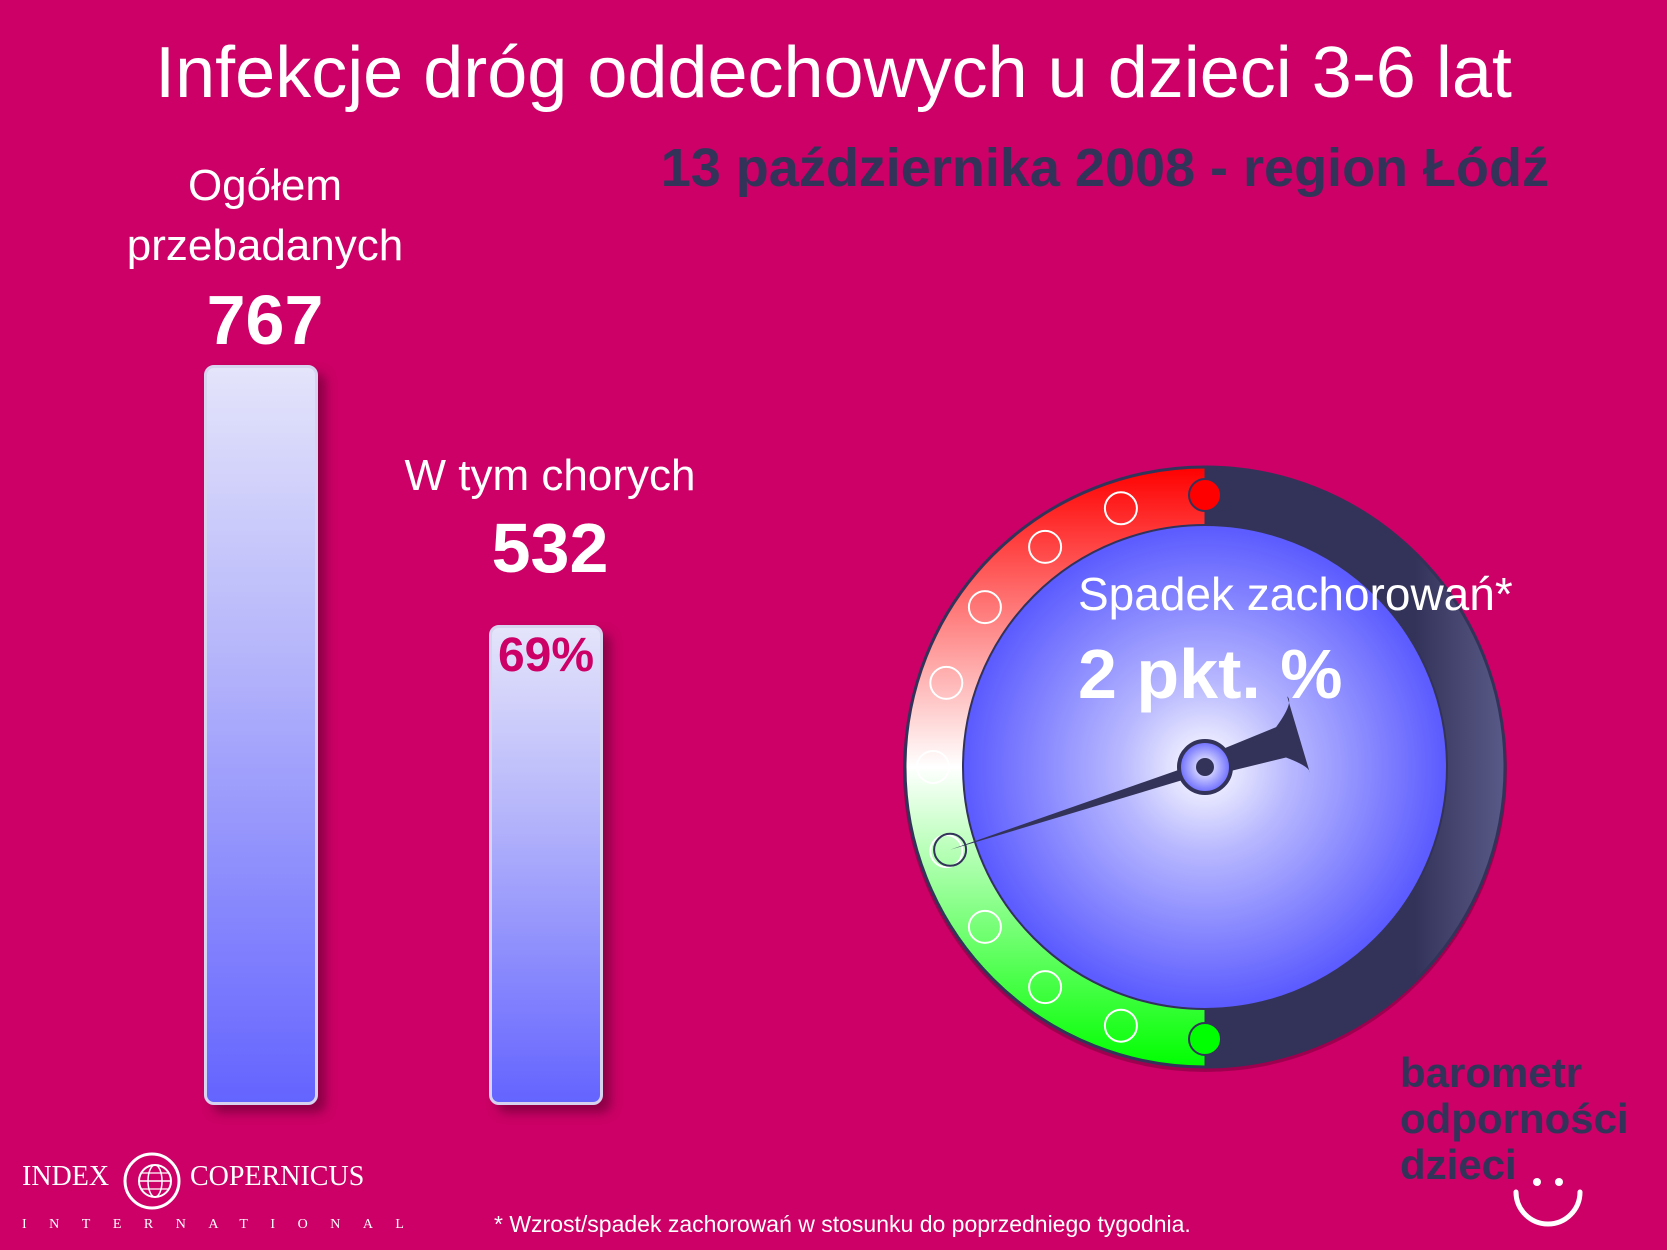 The height and width of the screenshot is (1250, 1667). I want to click on gauge-label: Spadek zachorowań*, so click(1295, 594).